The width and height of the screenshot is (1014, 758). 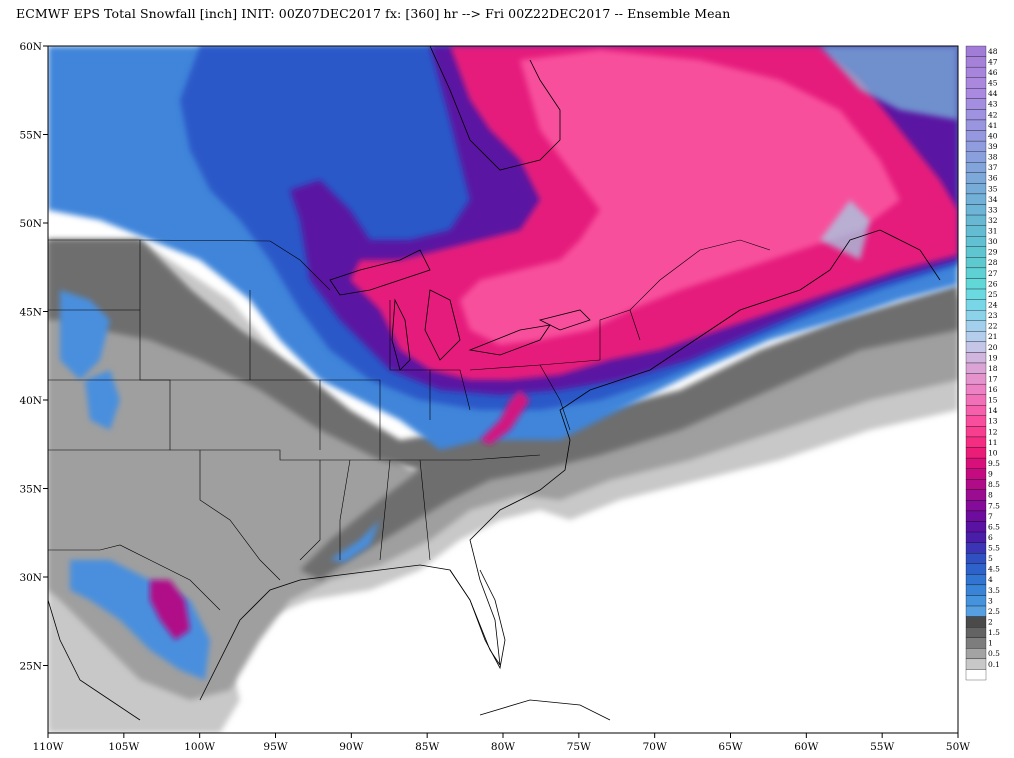 I want to click on legend-label: 3, so click(x=990, y=600).